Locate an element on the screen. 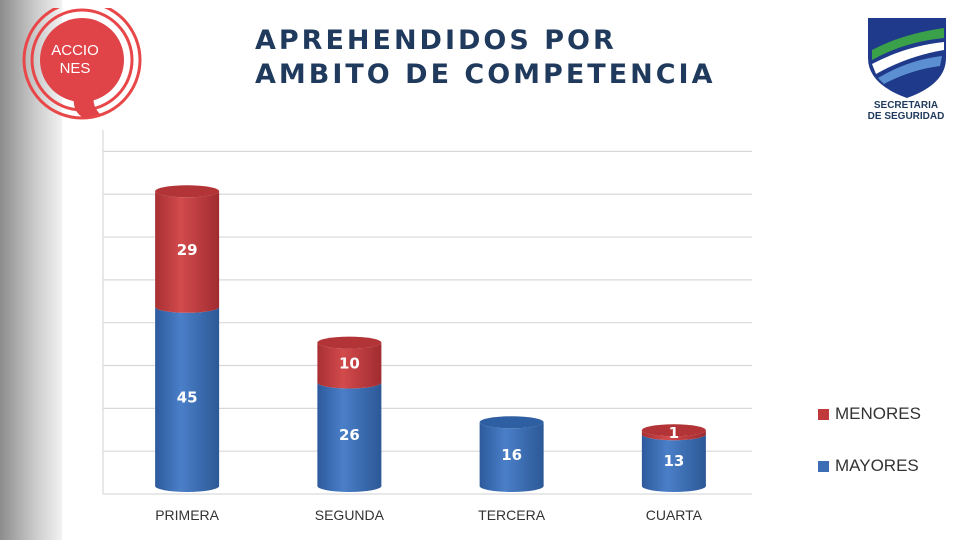 The height and width of the screenshot is (540, 960). bar-mayores-tercera-body is located at coordinates (511, 457).